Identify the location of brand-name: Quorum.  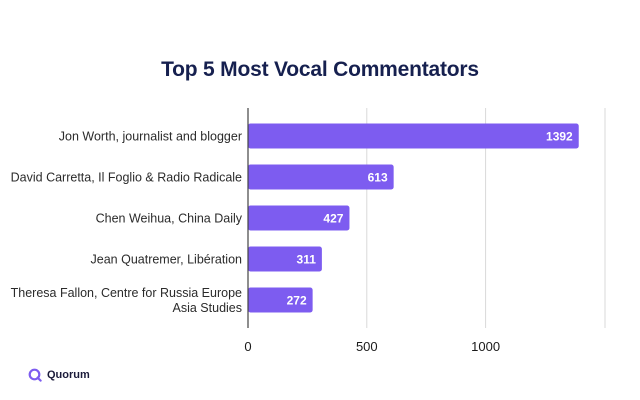
(68, 375).